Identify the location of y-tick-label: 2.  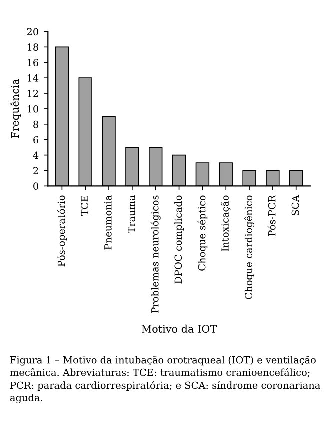
(36, 170).